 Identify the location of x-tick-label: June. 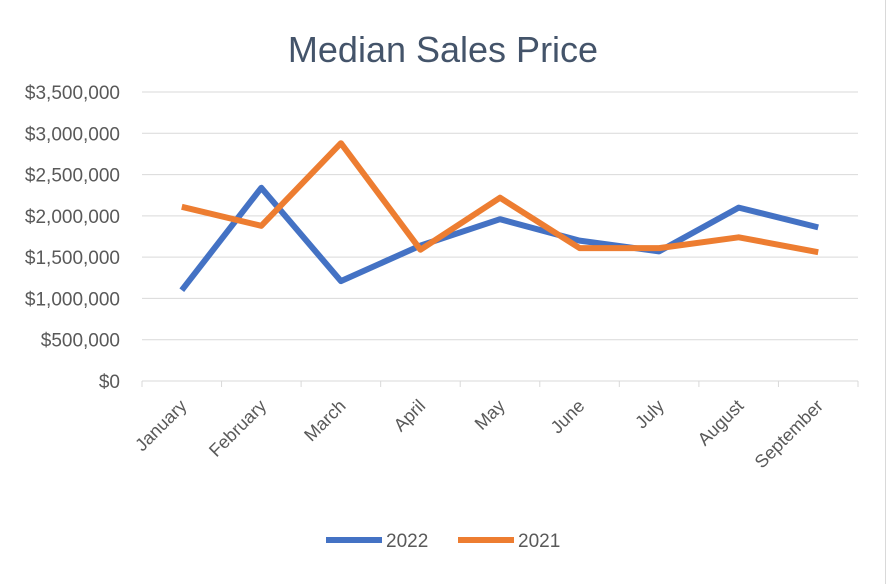
(568, 417).